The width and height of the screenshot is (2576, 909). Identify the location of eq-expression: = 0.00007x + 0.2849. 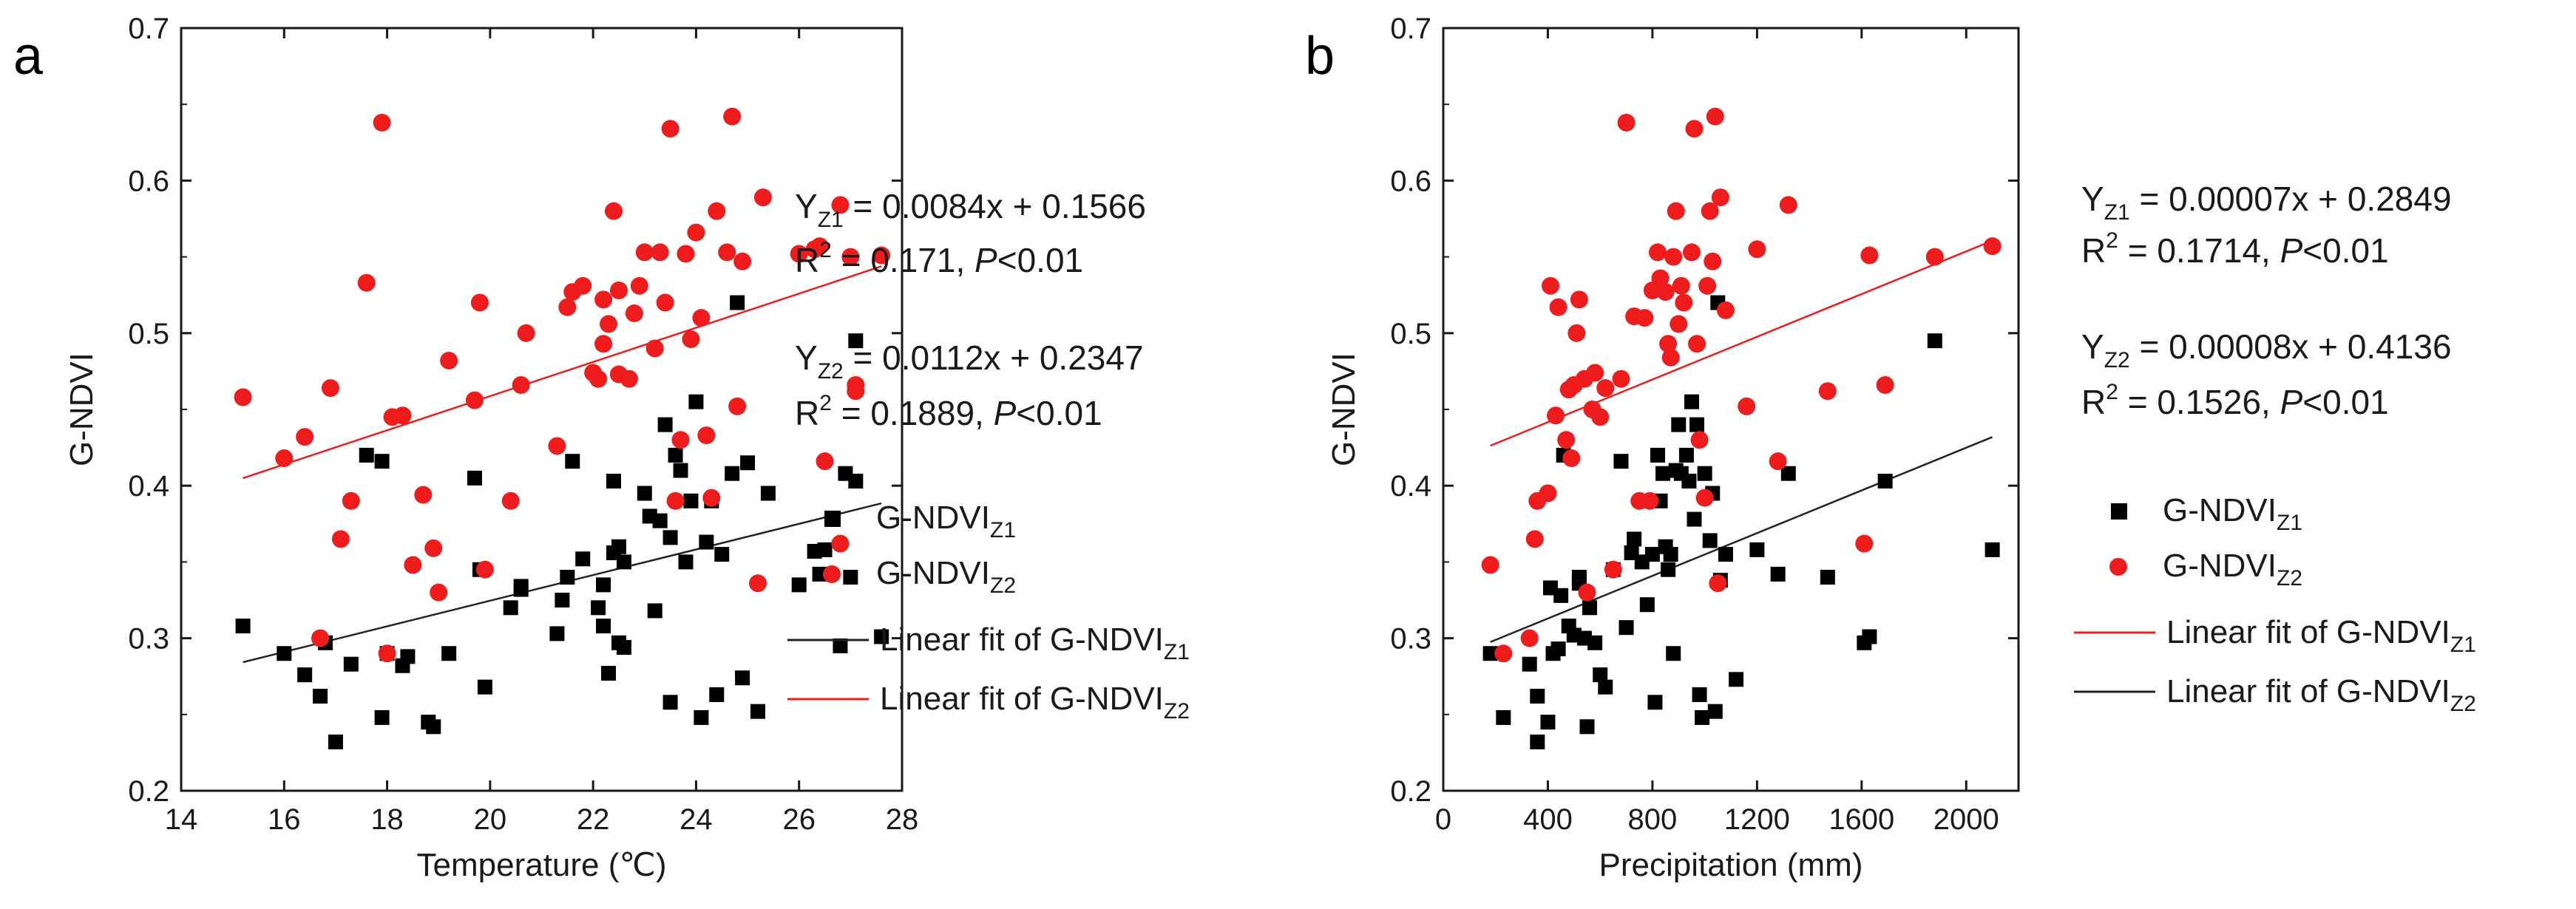
(2291, 199).